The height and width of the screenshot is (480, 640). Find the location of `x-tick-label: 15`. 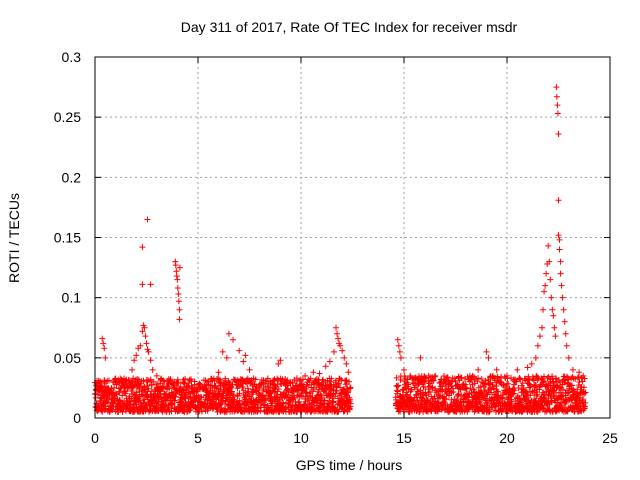

x-tick-label: 15 is located at coordinates (404, 438).